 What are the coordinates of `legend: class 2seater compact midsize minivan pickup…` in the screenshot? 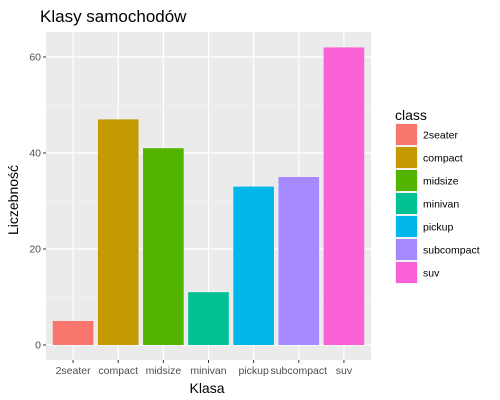 It's located at (437, 195).